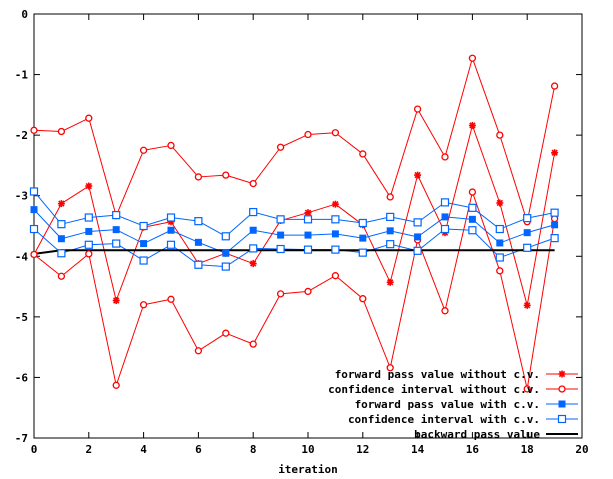  I want to click on y-tick-label: 0, so click(24, 14).